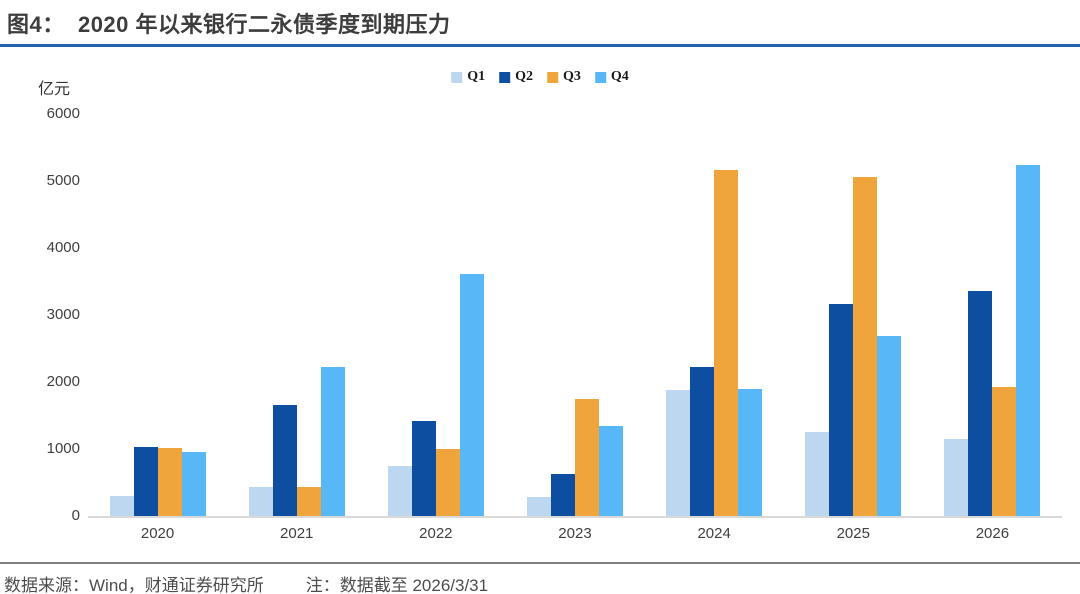  Describe the element at coordinates (457, 77) in the screenshot. I see `legend-swatch-q1` at that location.